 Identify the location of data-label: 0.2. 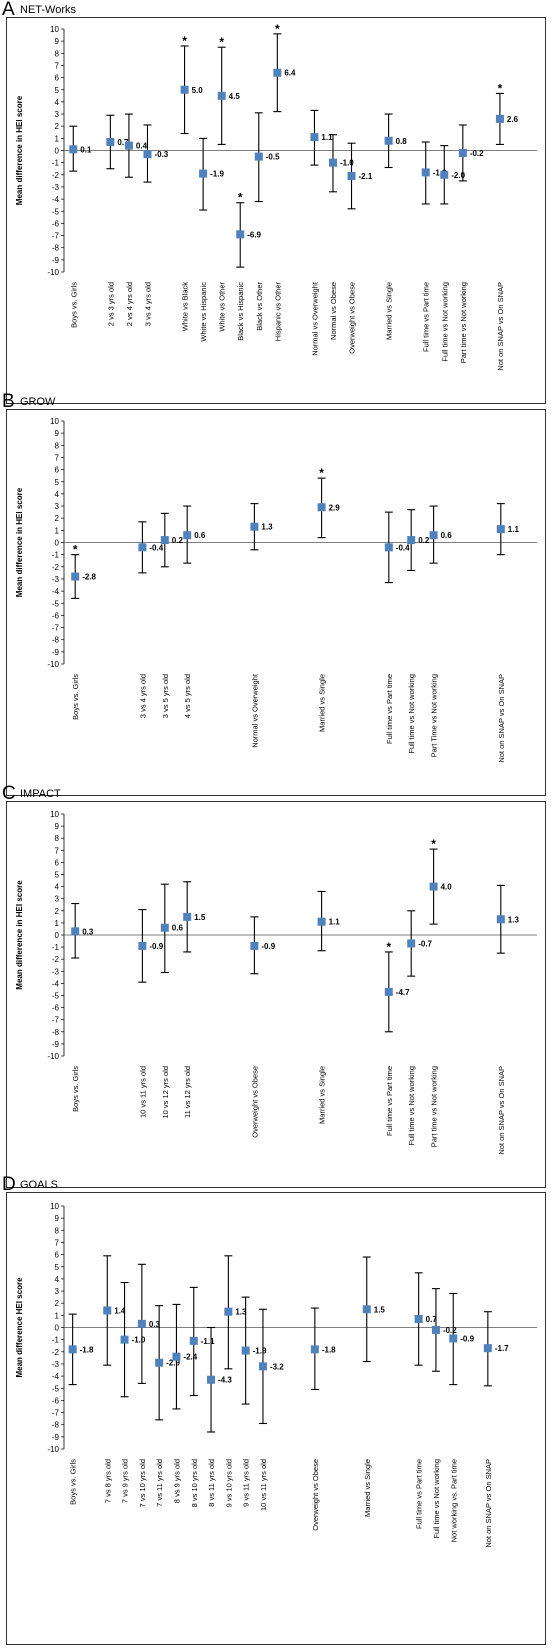
(424, 540).